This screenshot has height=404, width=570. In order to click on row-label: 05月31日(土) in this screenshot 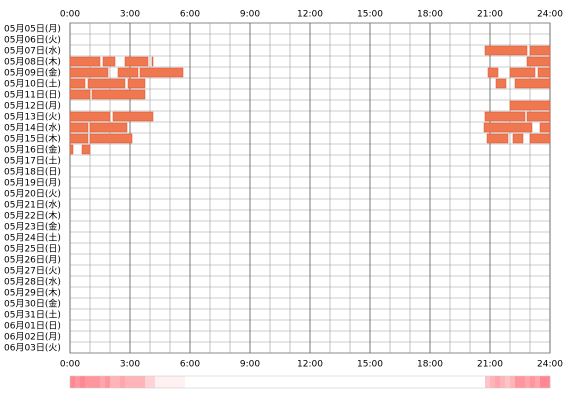, I will do `click(32, 315)`.